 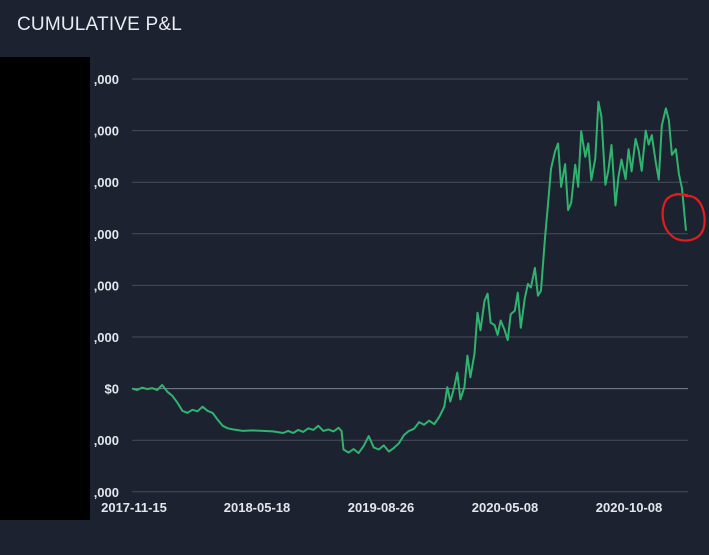 What do you see at coordinates (134, 507) in the screenshot?
I see `x-tick-label: 2017-11-15` at bounding box center [134, 507].